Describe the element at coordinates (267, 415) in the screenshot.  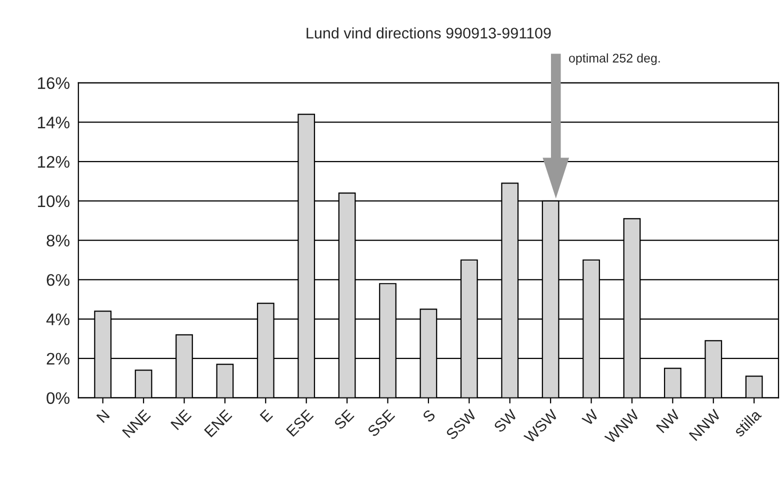
I see `x-tick-label: E` at that location.